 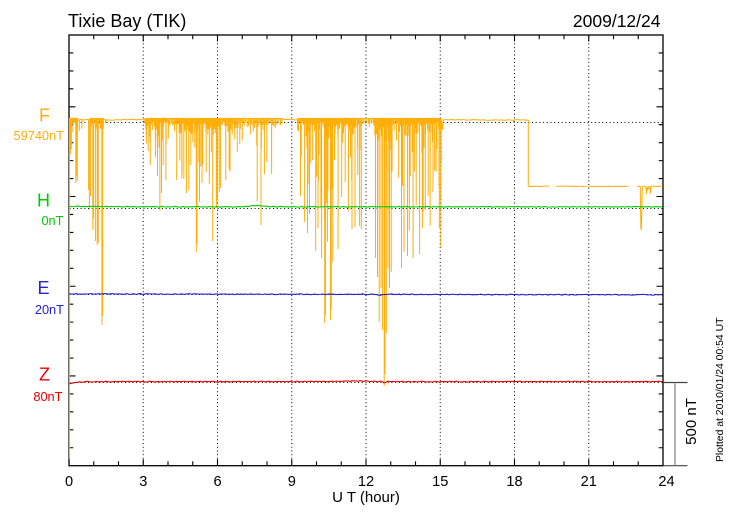 I want to click on svg-text: F, so click(x=44, y=116).